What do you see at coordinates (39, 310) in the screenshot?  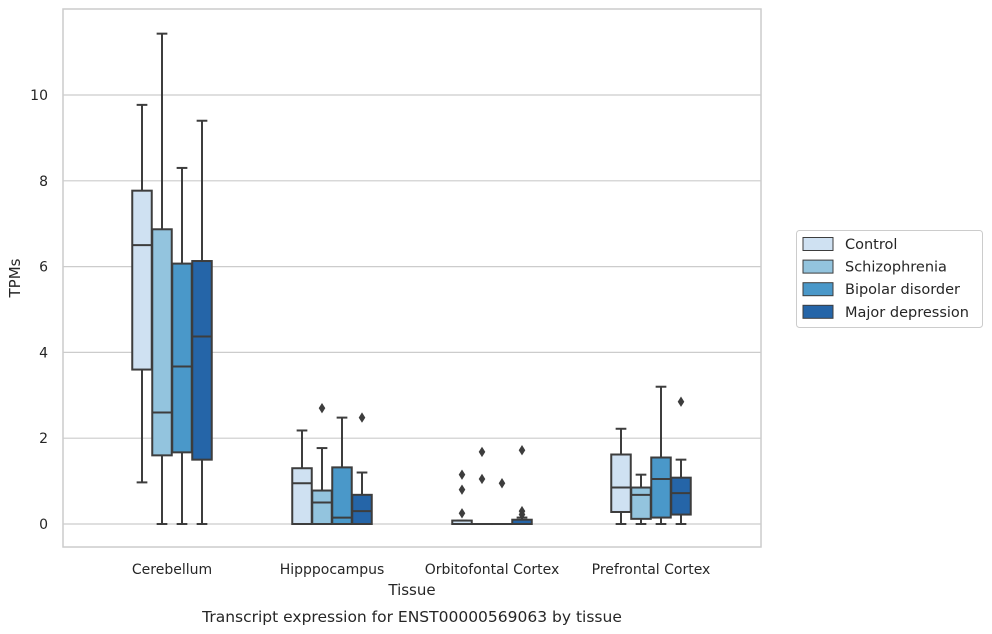 I see `y-tick-labels: 0 2 4 6 8 10` at bounding box center [39, 310].